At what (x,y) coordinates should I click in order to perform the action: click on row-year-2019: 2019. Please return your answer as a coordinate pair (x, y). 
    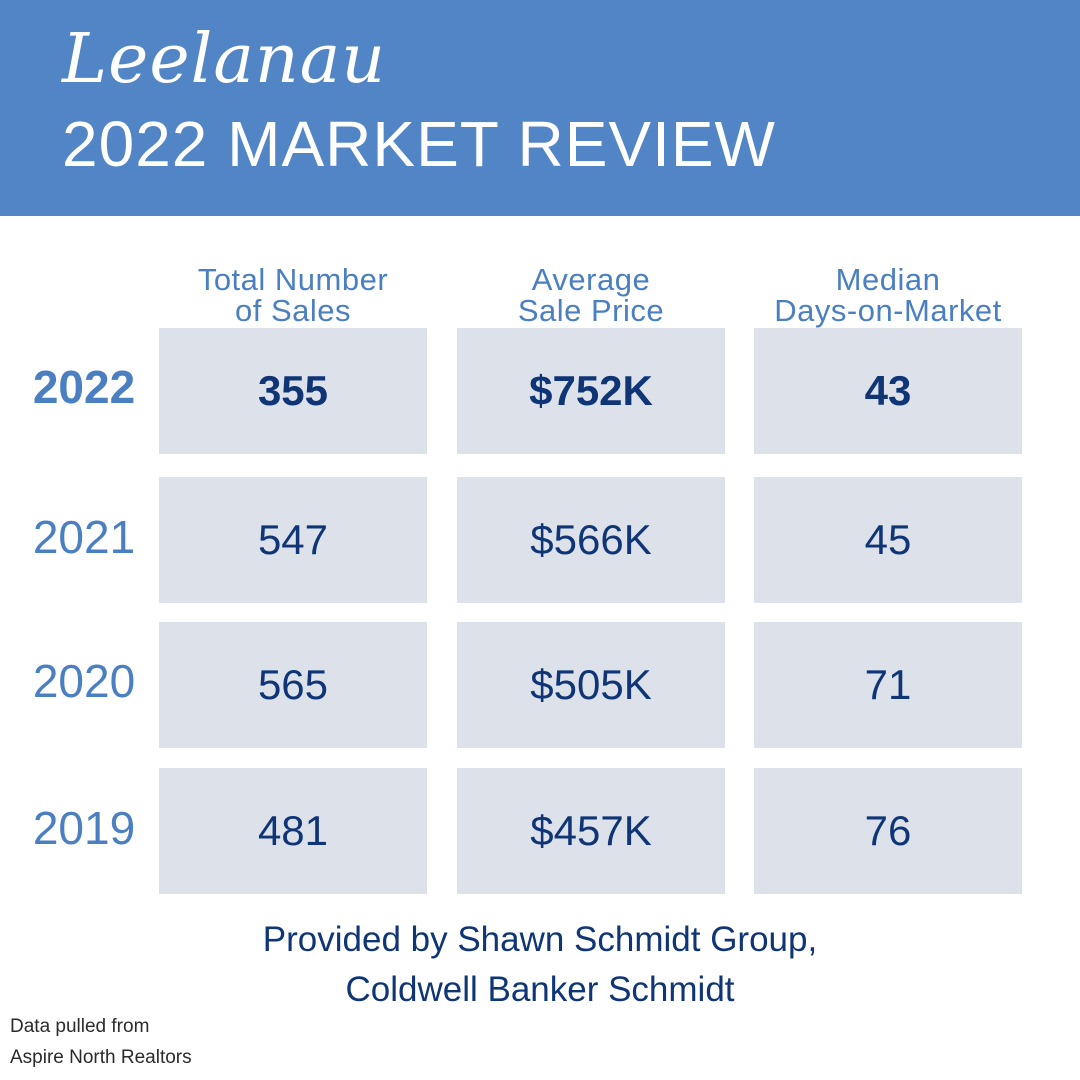
    Looking at the image, I should click on (84, 828).